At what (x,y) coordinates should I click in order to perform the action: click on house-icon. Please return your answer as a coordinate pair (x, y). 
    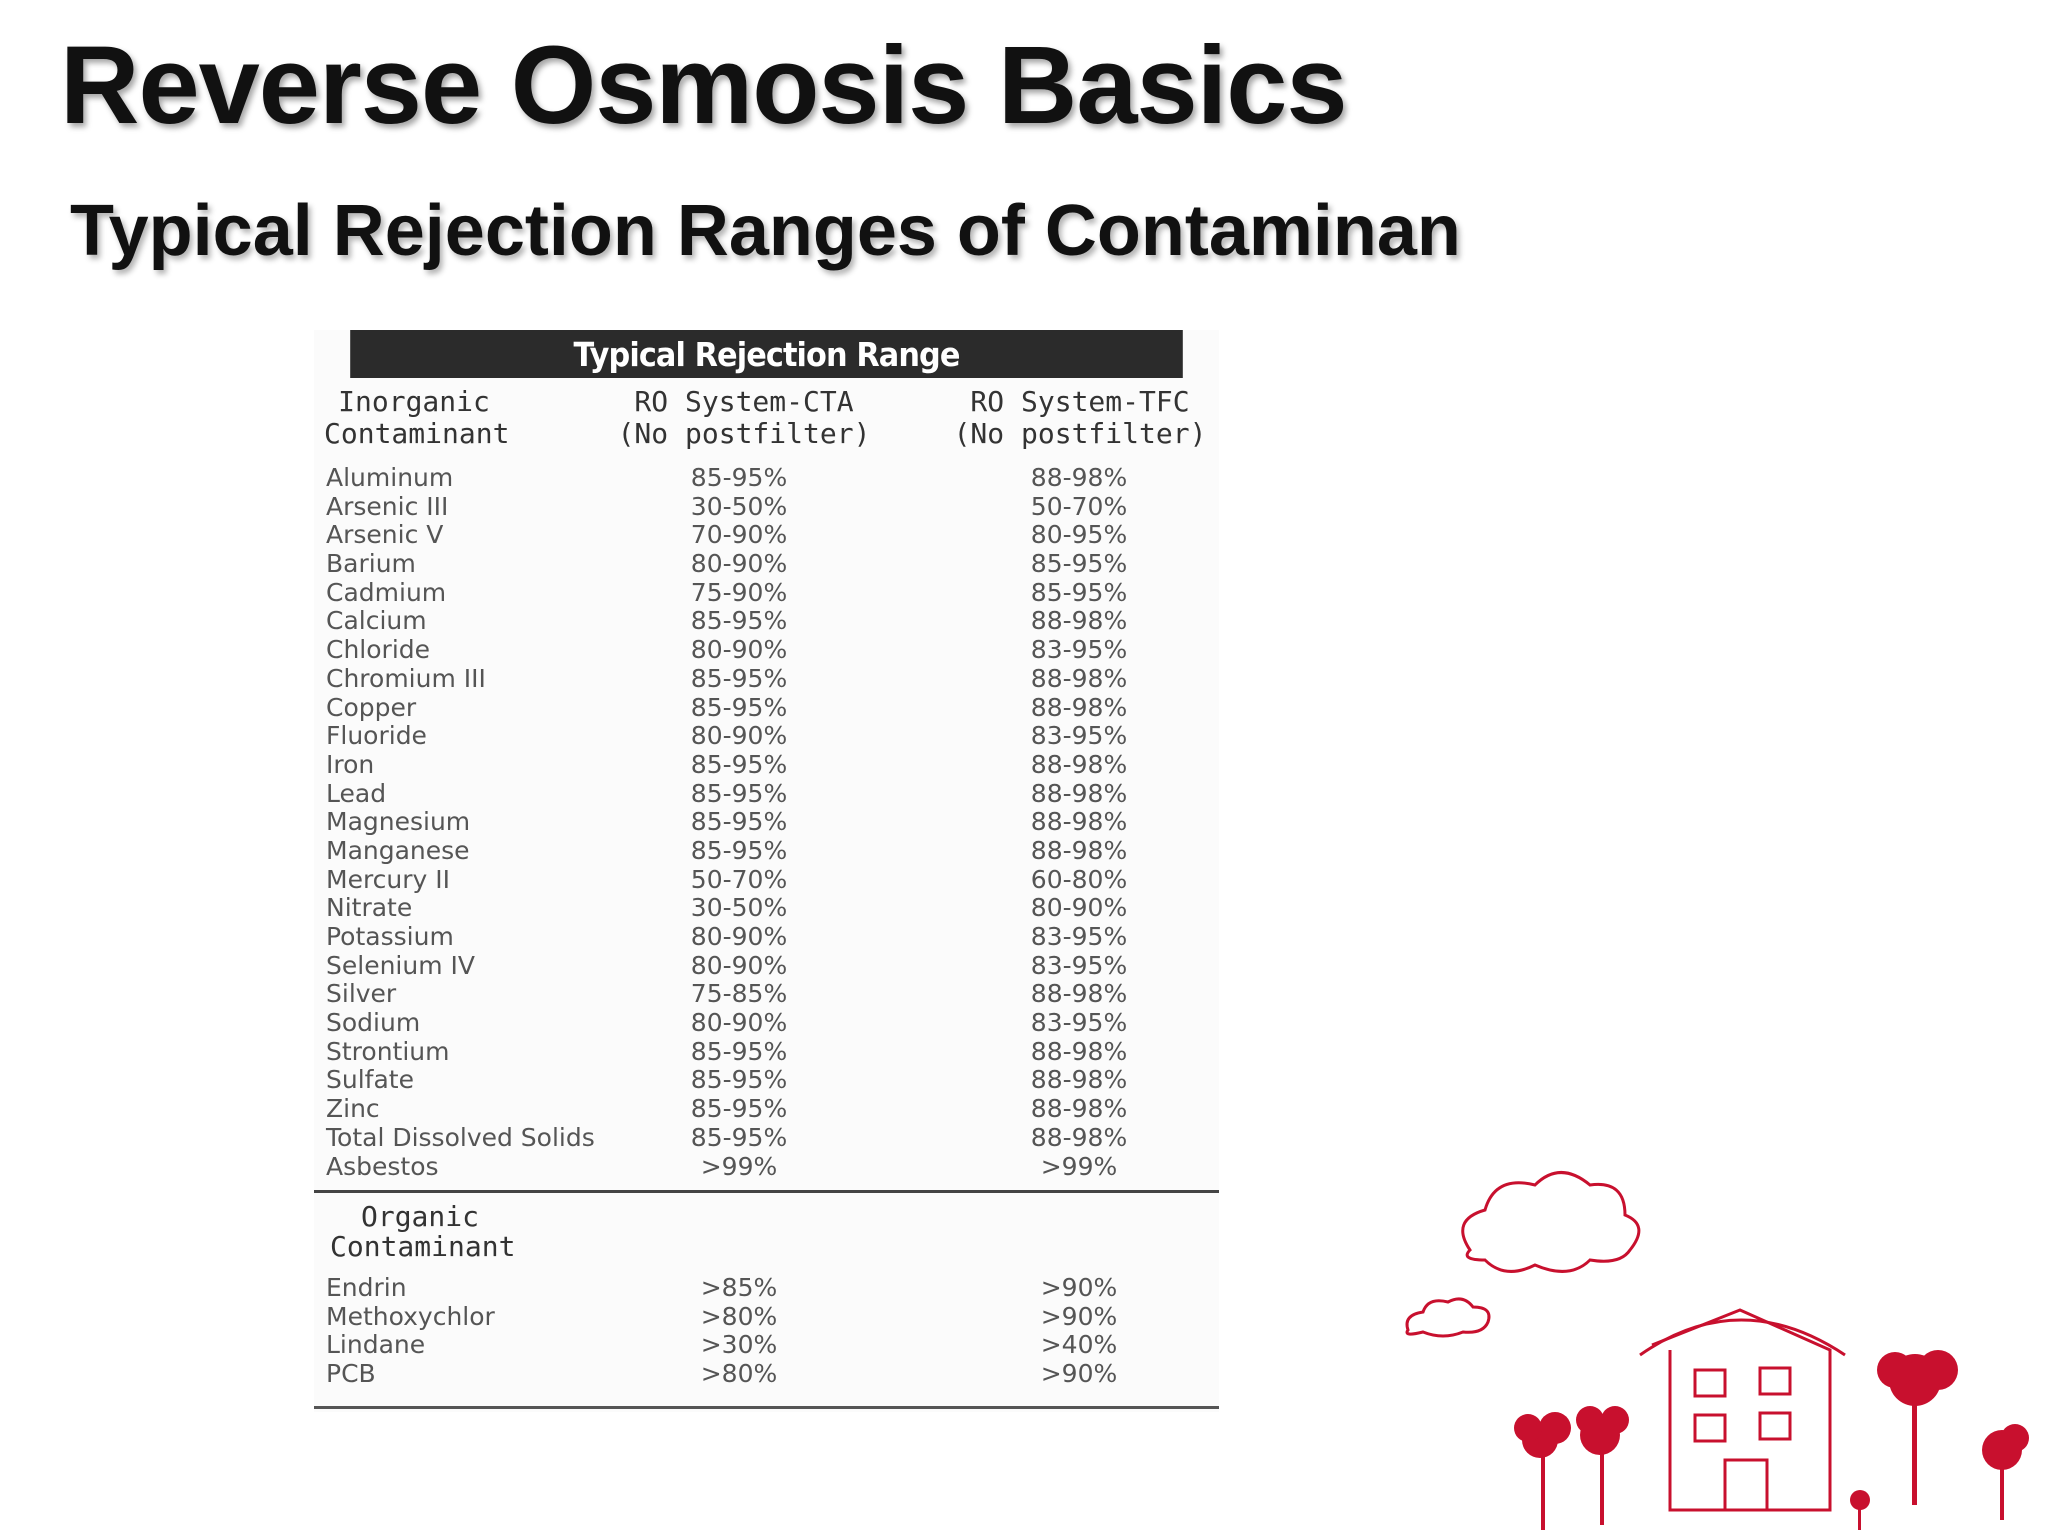
    Looking at the image, I should click on (1742, 1410).